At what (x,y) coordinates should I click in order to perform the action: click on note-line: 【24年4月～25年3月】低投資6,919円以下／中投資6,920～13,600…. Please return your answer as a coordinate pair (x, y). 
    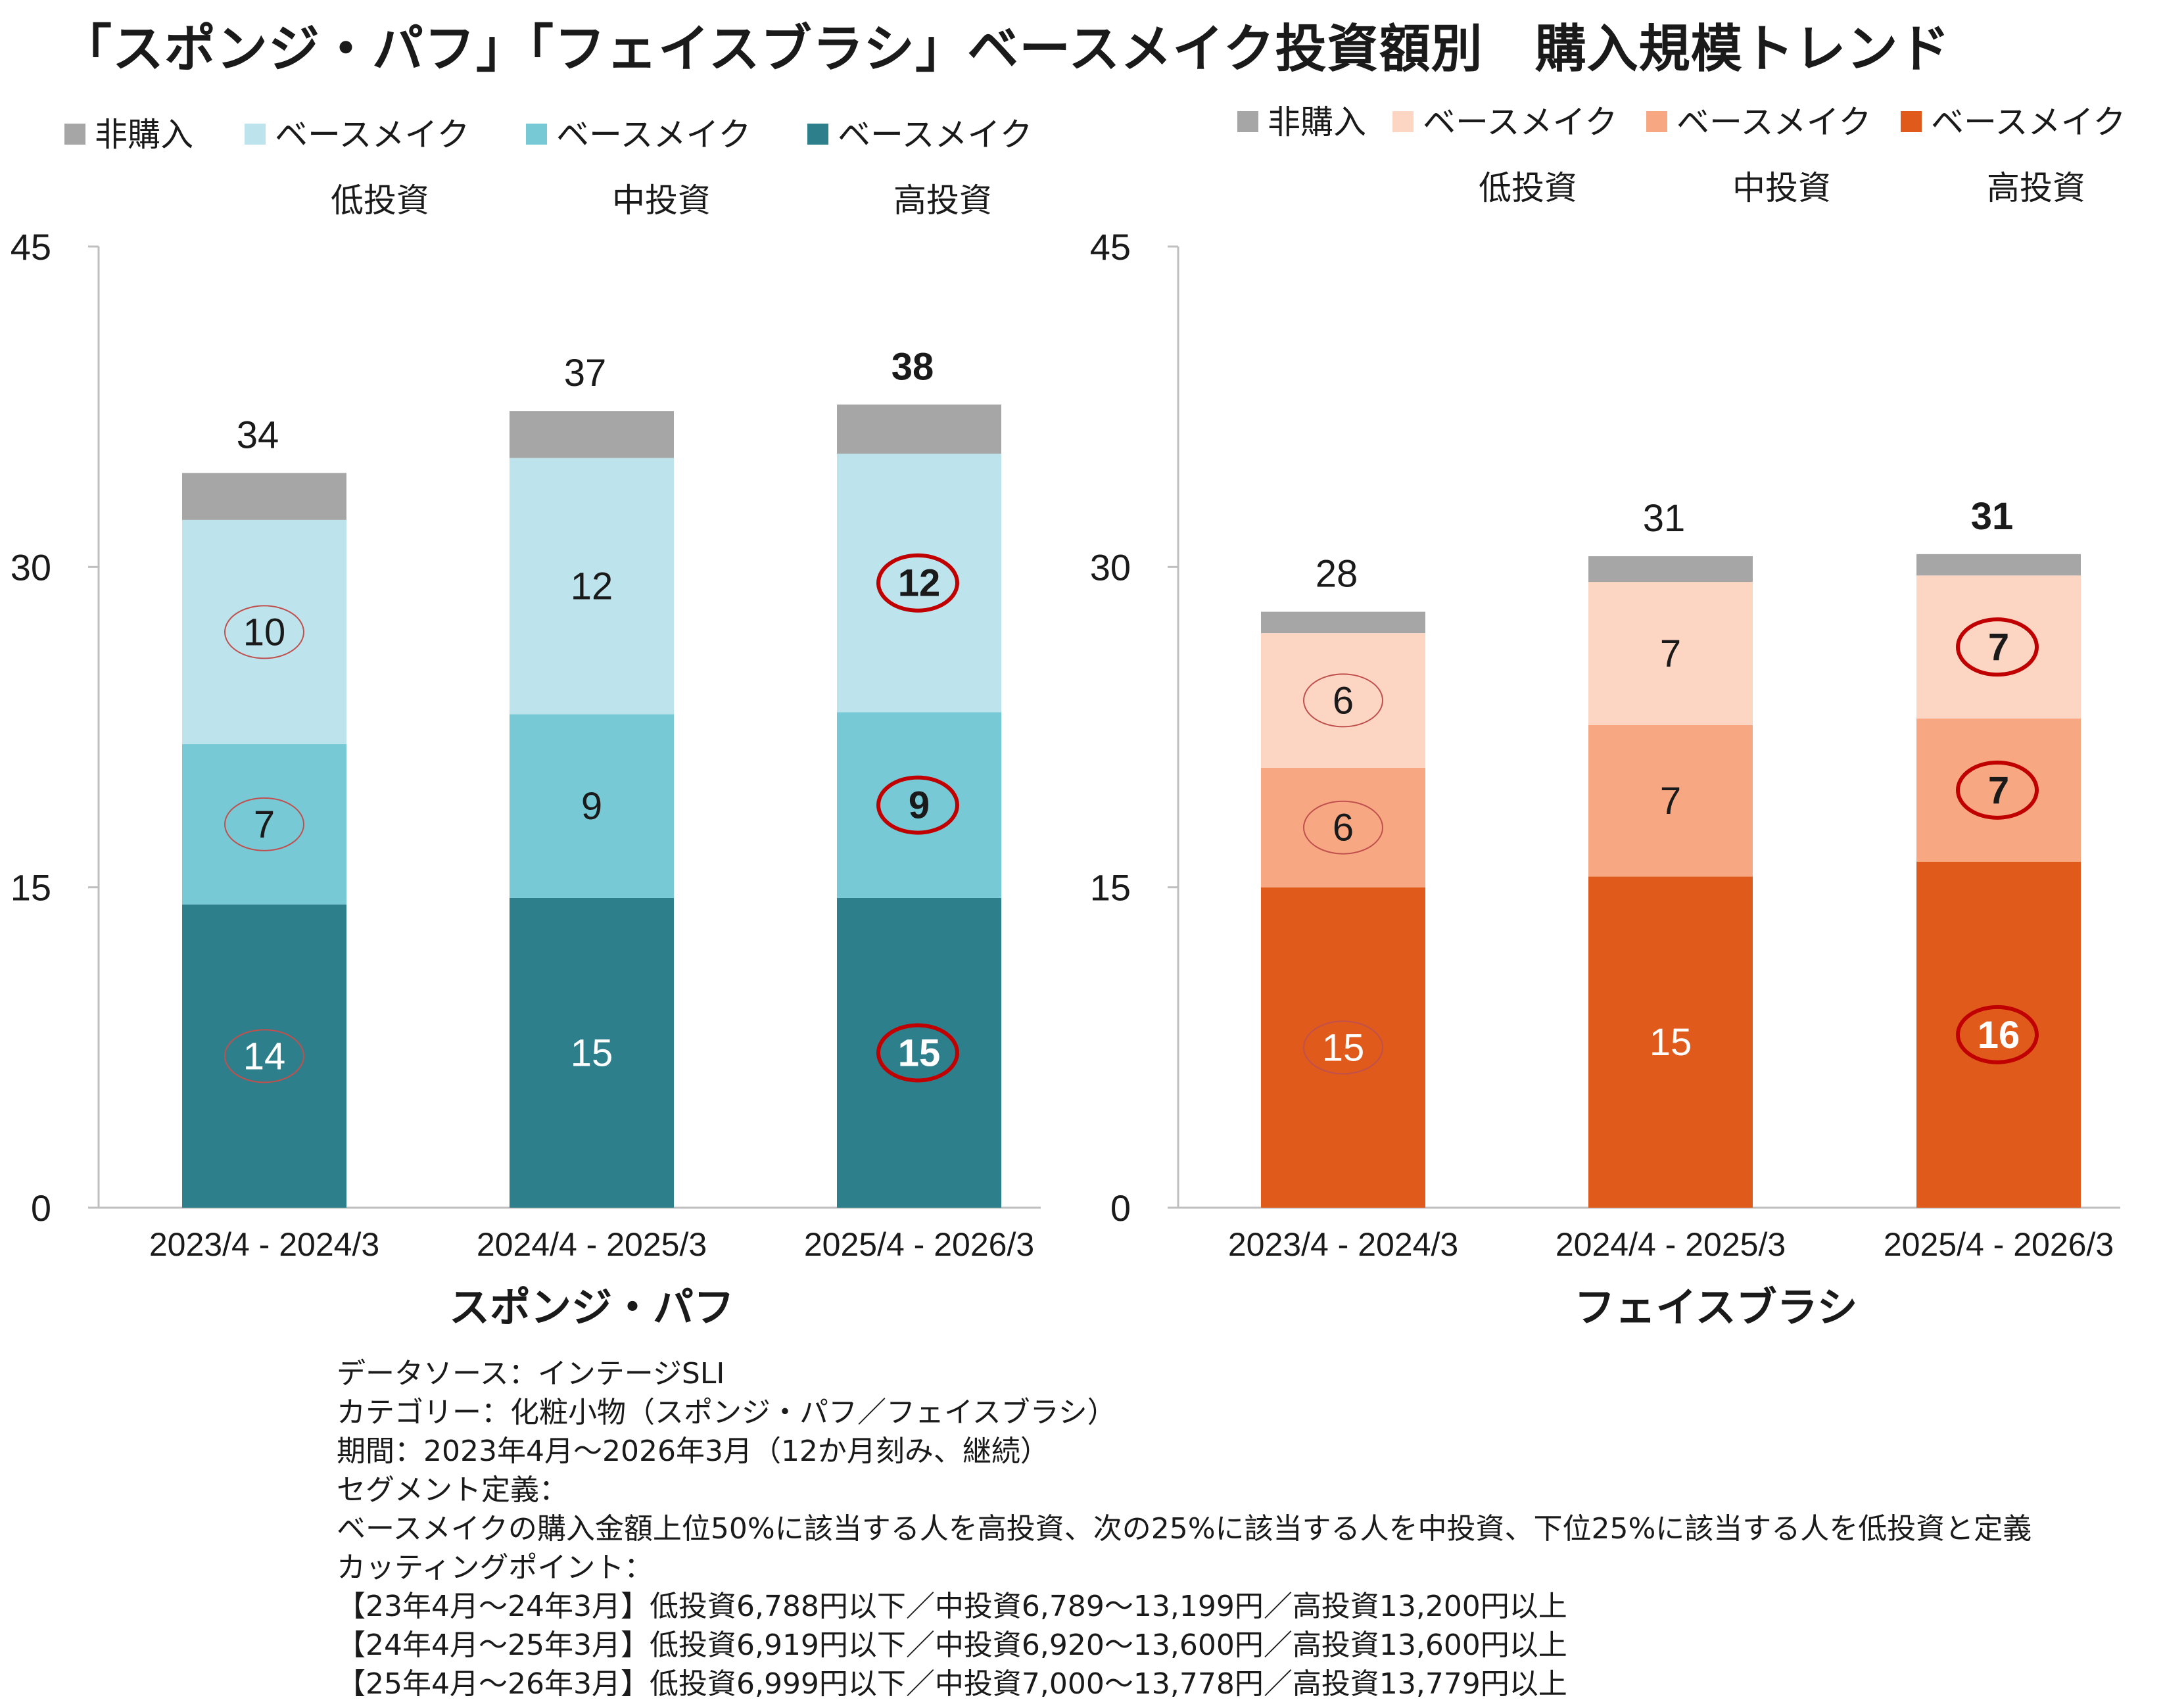
    Looking at the image, I should click on (952, 1645).